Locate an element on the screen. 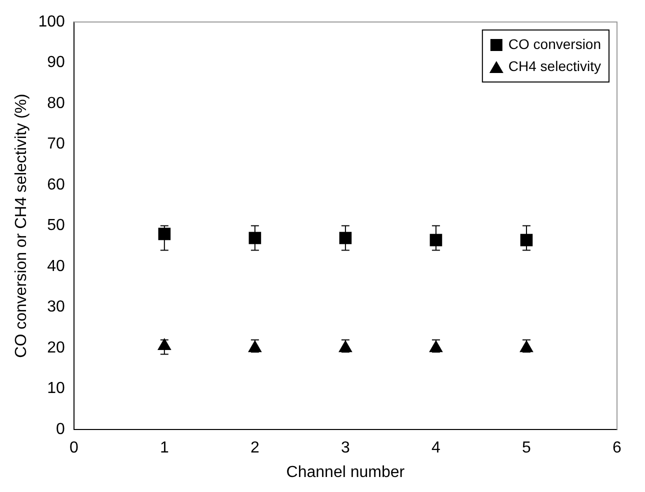  x-tick-label: 3 is located at coordinates (345, 448).